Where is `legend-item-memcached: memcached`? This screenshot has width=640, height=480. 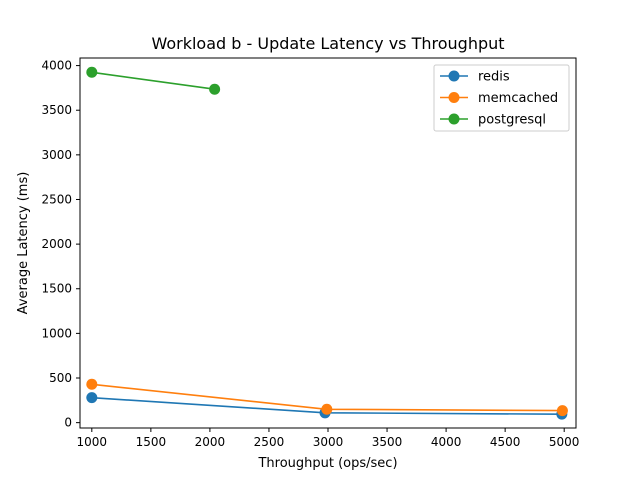
legend-item-memcached: memcached is located at coordinates (499, 98).